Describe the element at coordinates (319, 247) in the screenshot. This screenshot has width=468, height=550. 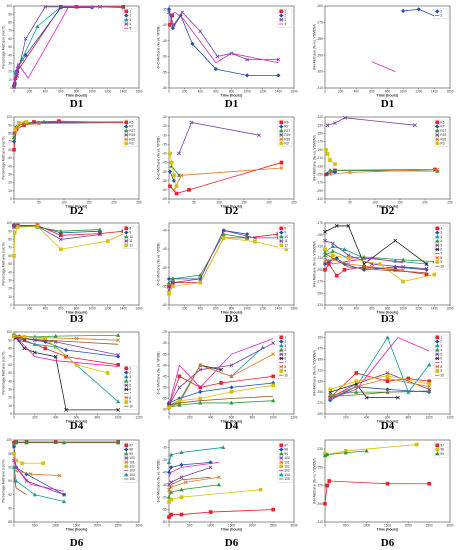
I see `y-tick-label: -210` at that location.